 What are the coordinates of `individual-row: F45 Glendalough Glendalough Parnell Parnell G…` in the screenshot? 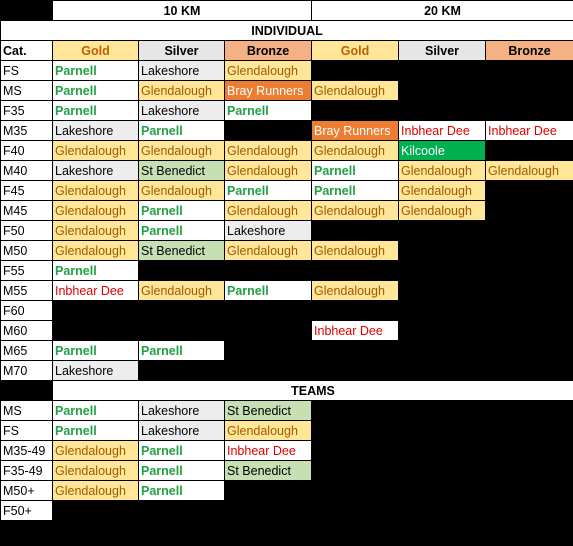 It's located at (286, 190).